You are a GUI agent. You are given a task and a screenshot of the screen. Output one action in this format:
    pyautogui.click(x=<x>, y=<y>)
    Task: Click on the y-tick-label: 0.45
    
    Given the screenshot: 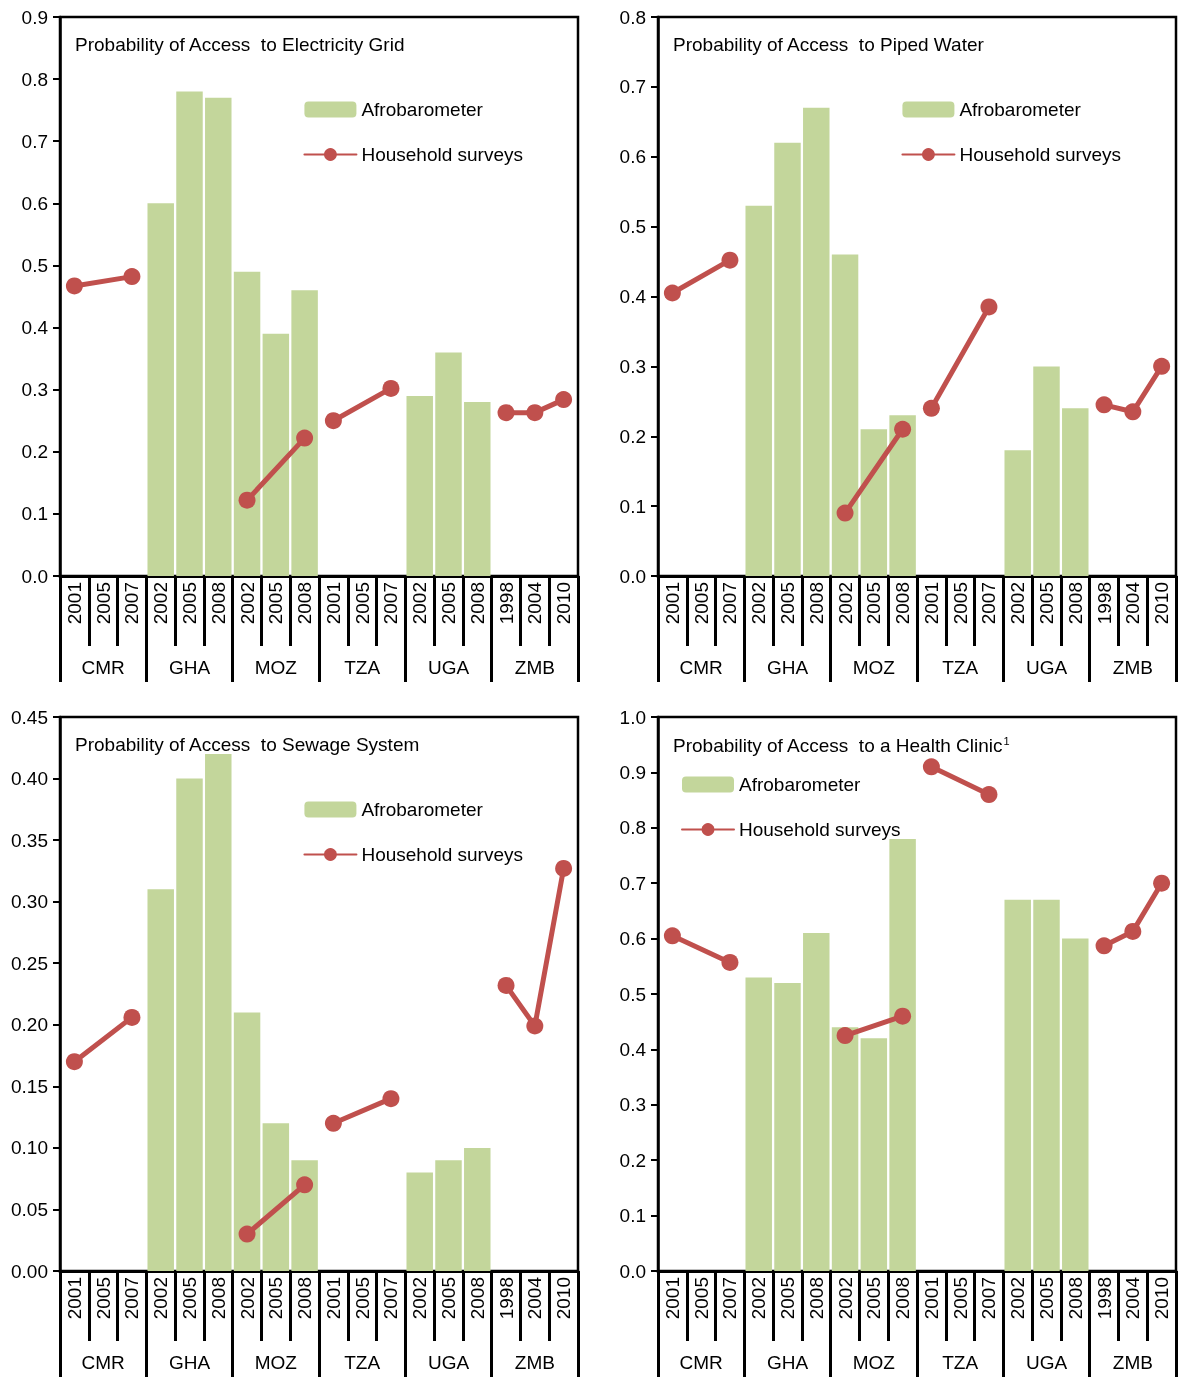 What is the action you would take?
    pyautogui.click(x=29, y=717)
    